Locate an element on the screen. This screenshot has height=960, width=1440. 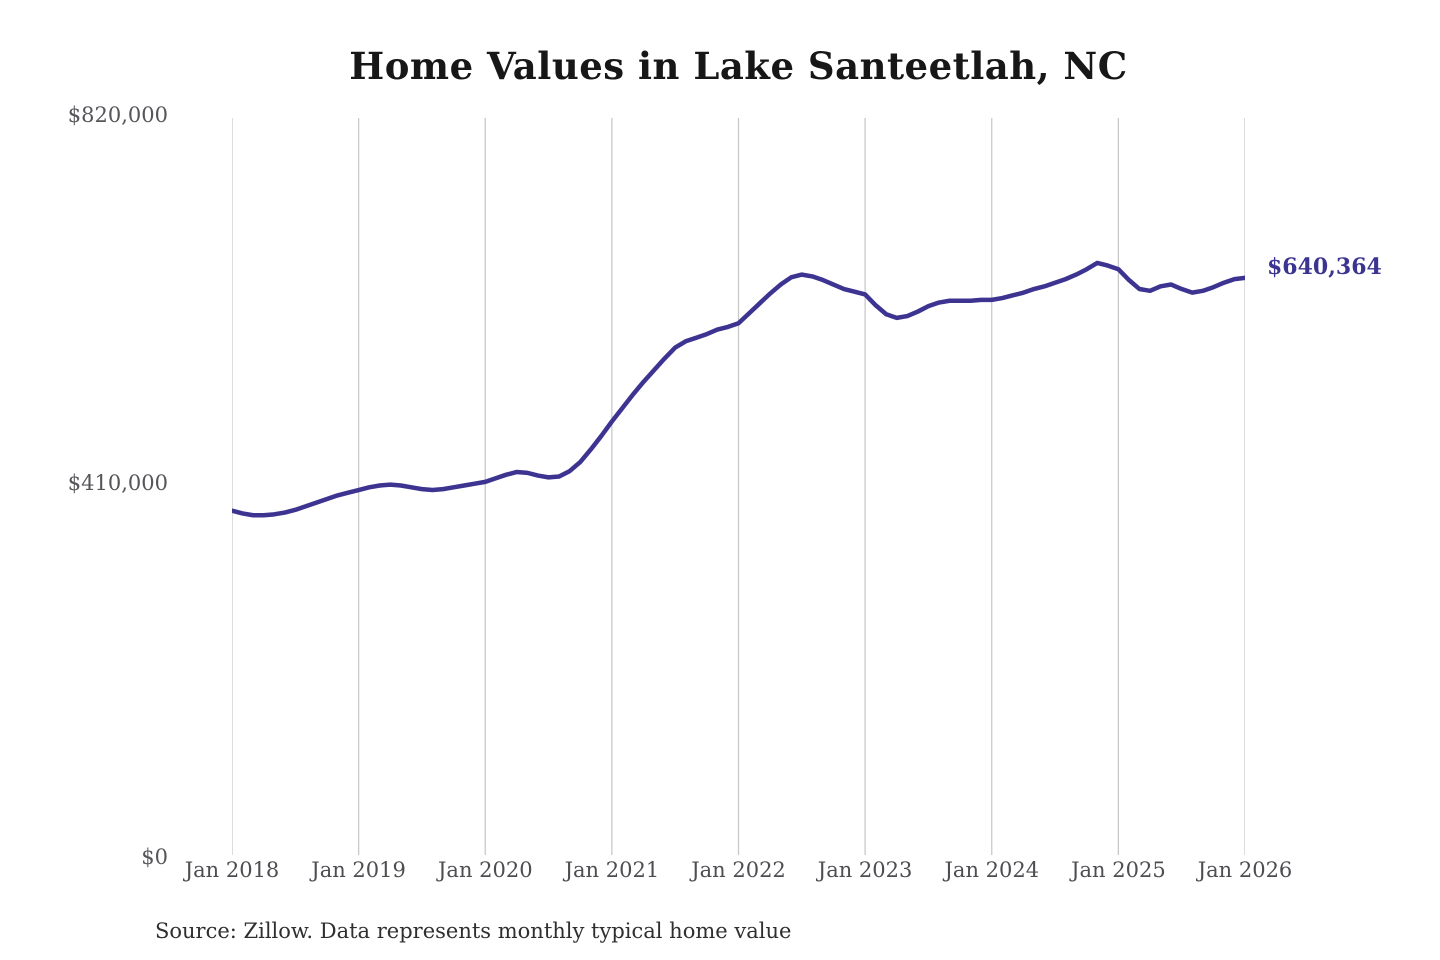
x-tick-label: Jan 2025 is located at coordinates (1118, 870).